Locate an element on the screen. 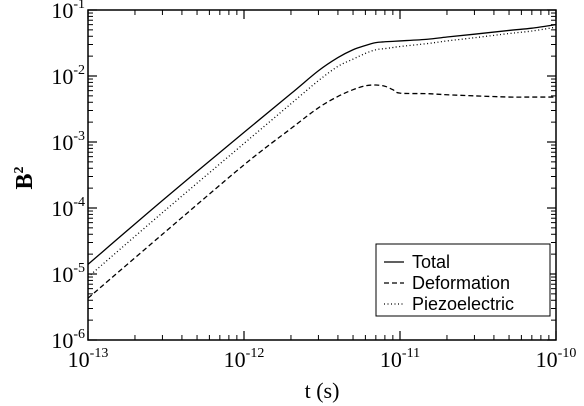 This screenshot has height=406, width=584. legend-label-piezoelectric: Piezoelectric is located at coordinates (463, 304).